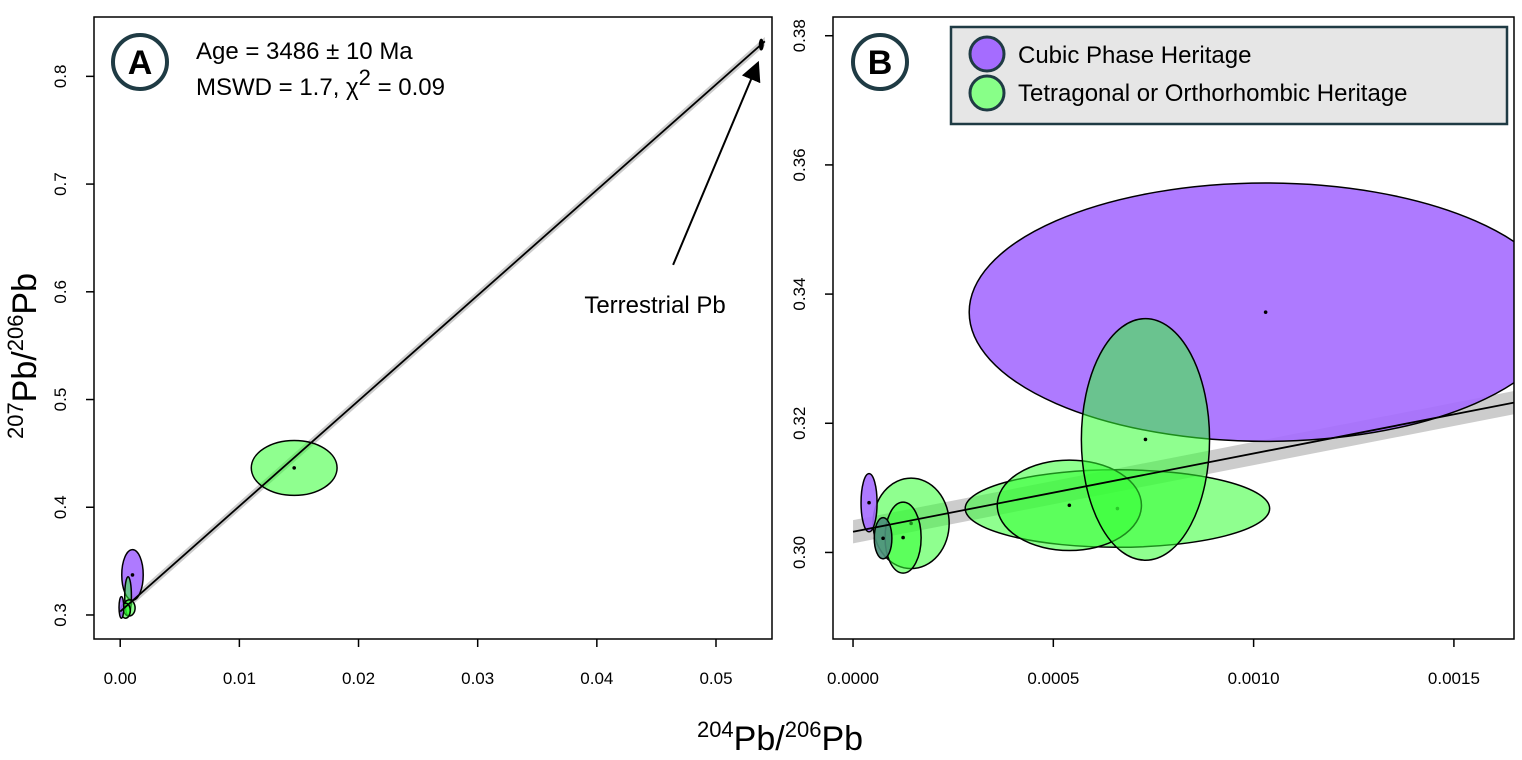 The width and height of the screenshot is (1522, 760). Describe the element at coordinates (1134, 55) in the screenshot. I see `legend-label-cubic: Cubic Phase Heritage` at that location.